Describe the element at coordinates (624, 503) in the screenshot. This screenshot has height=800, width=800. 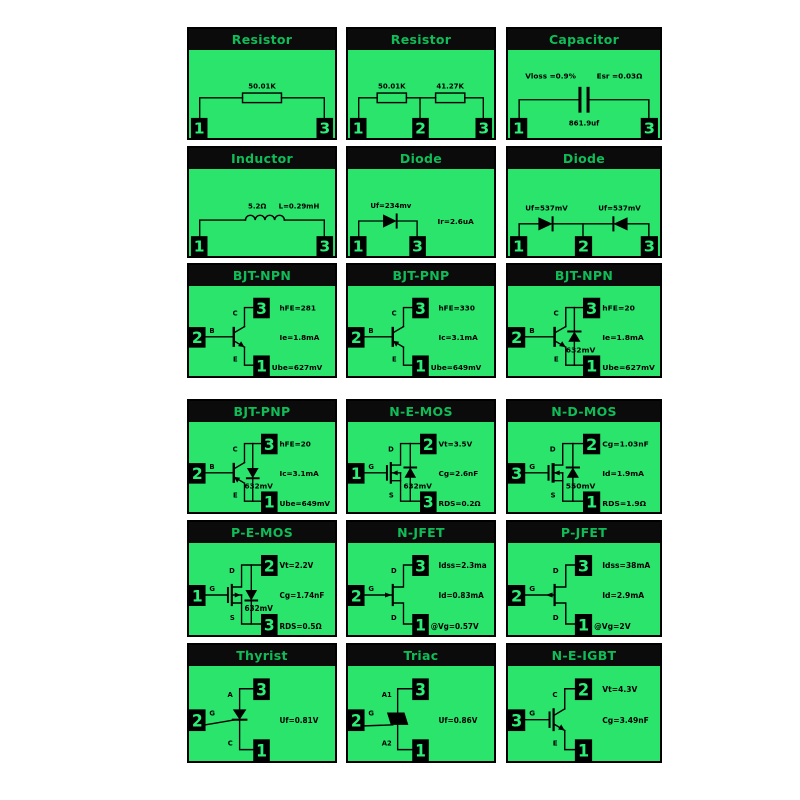
I see `reading-bottom: RDS=1.9Ω` at that location.